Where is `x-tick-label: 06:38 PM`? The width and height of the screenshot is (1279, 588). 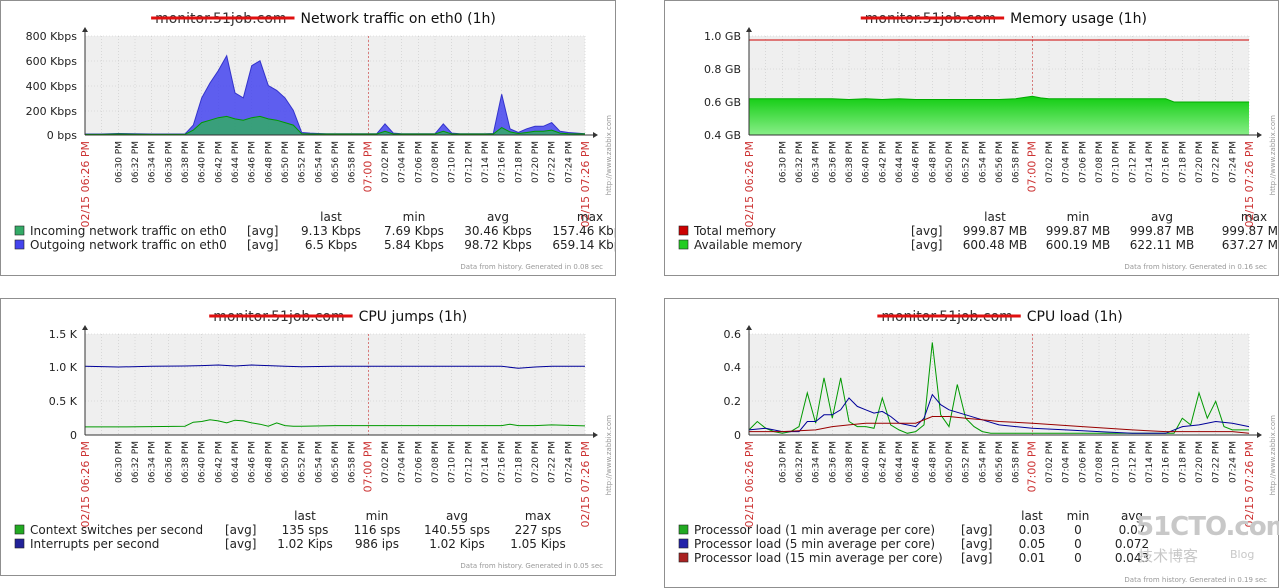 x-tick-label: 06:38 PM is located at coordinates (850, 462).